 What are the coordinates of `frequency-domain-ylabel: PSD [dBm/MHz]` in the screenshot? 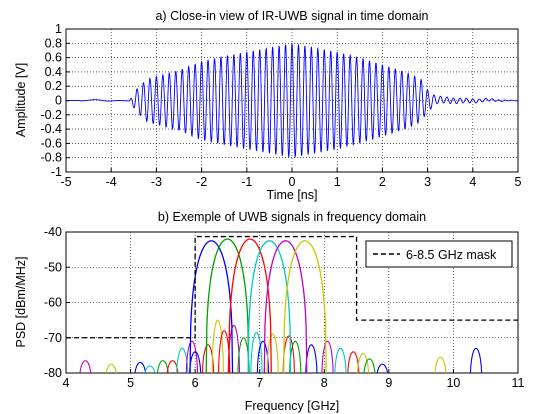 It's located at (21, 302).